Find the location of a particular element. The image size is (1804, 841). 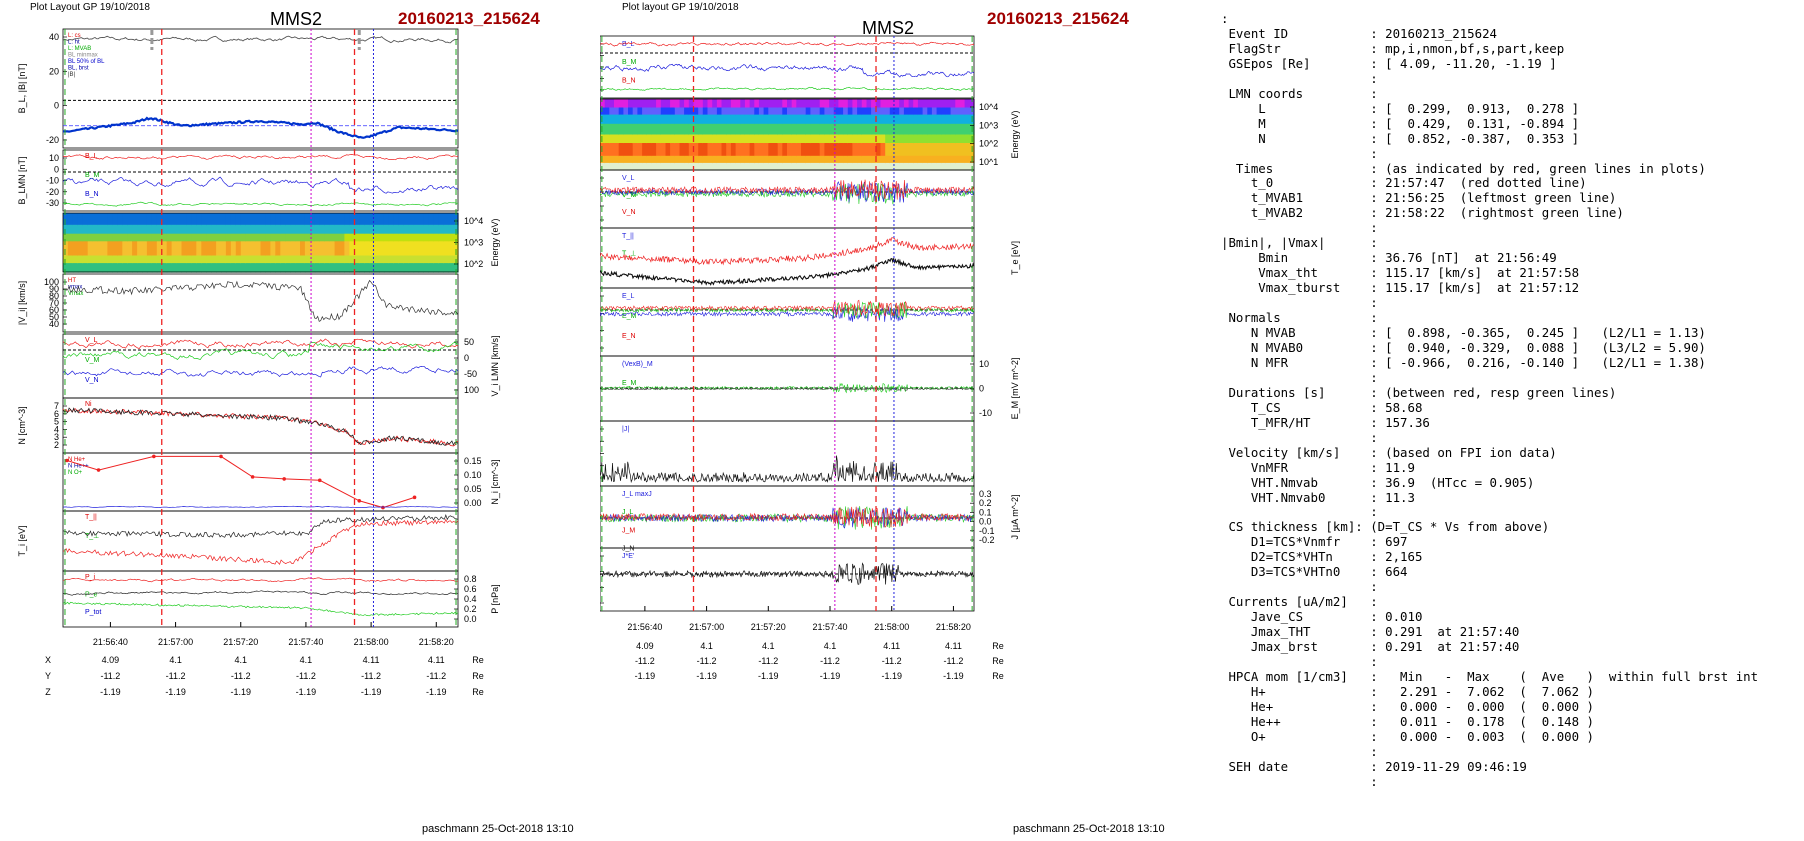

left-spacecraft-label: MMS2 is located at coordinates (296, 19).